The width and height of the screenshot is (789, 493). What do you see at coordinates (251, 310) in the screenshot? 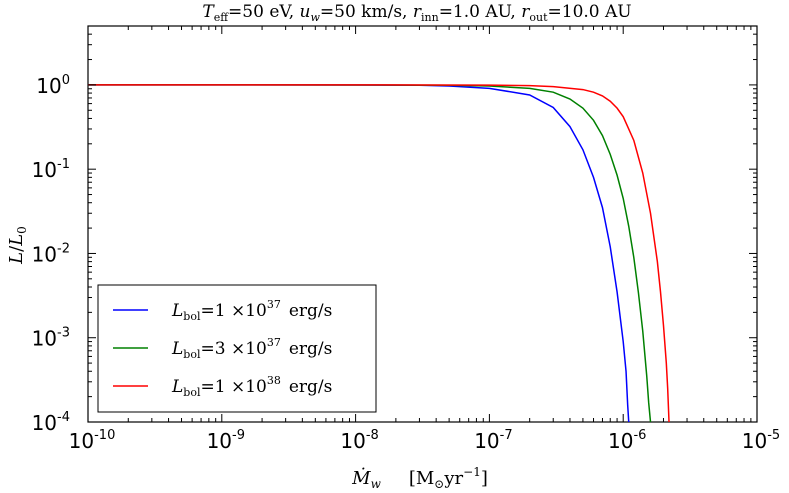
I see `legend-label-1: Lbol=1 ×1037 erg/s` at bounding box center [251, 310].